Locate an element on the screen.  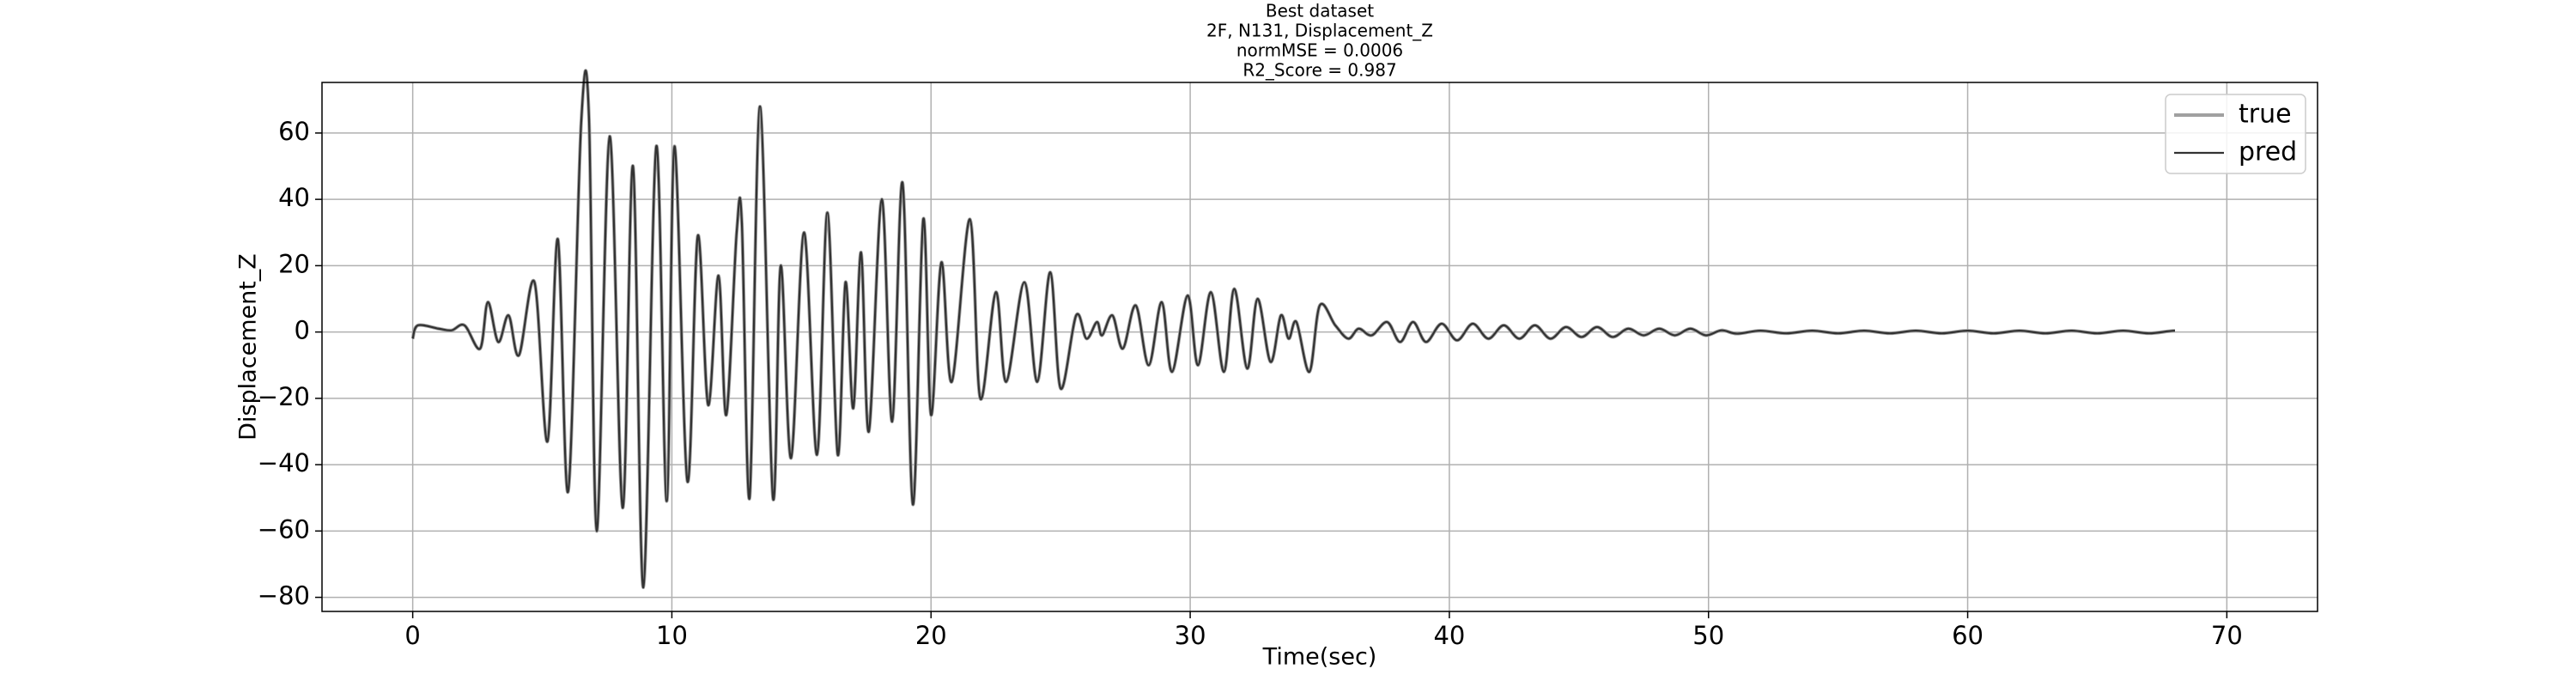
y-tick-label: 0 is located at coordinates (302, 330).